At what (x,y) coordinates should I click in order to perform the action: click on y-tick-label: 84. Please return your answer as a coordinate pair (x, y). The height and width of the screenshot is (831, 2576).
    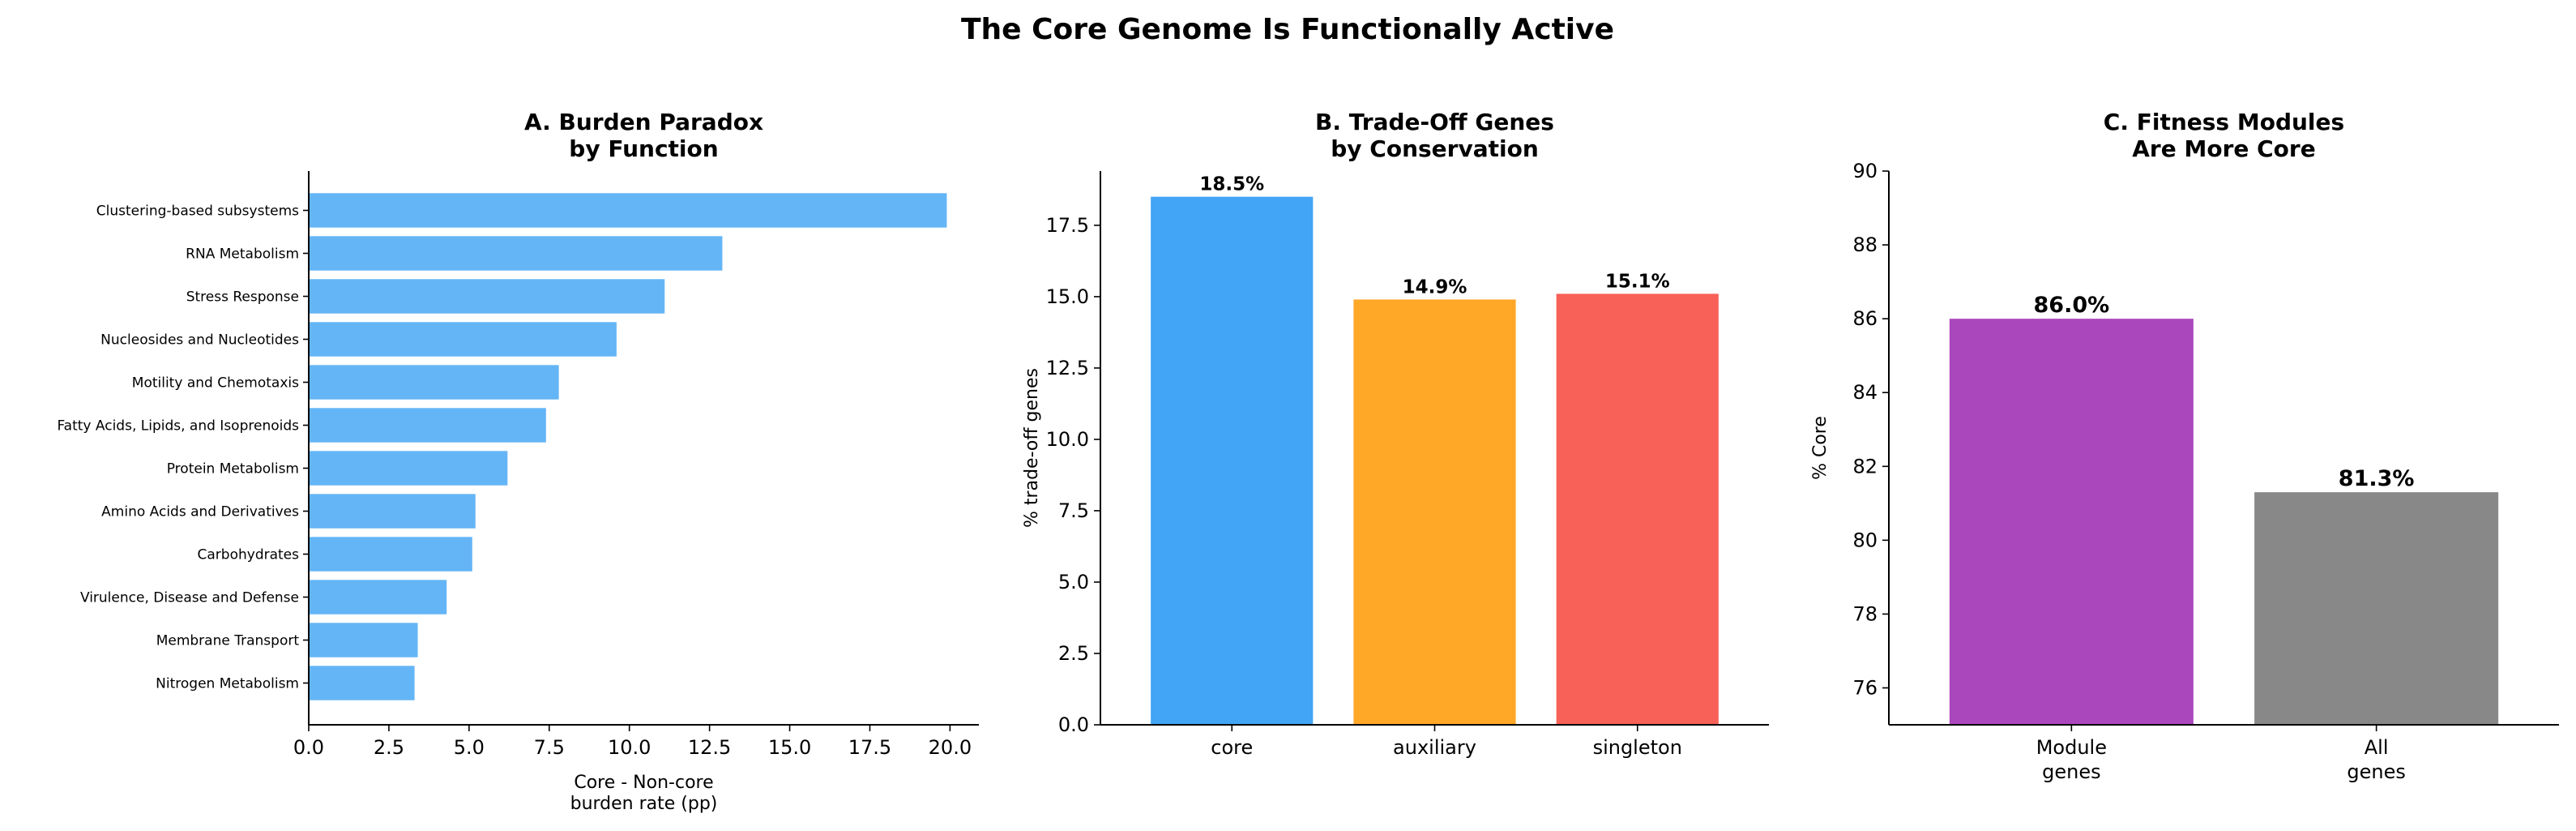
    Looking at the image, I should click on (1865, 392).